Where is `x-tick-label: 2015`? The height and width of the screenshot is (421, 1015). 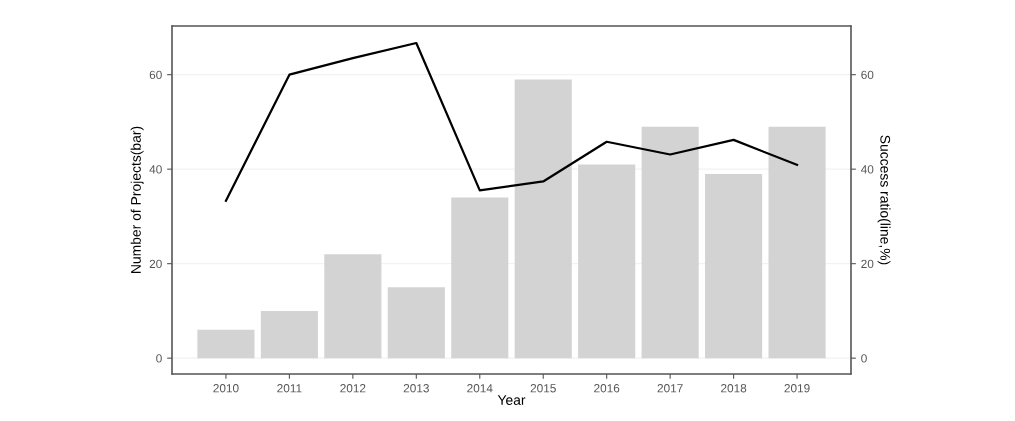 x-tick-label: 2015 is located at coordinates (543, 388).